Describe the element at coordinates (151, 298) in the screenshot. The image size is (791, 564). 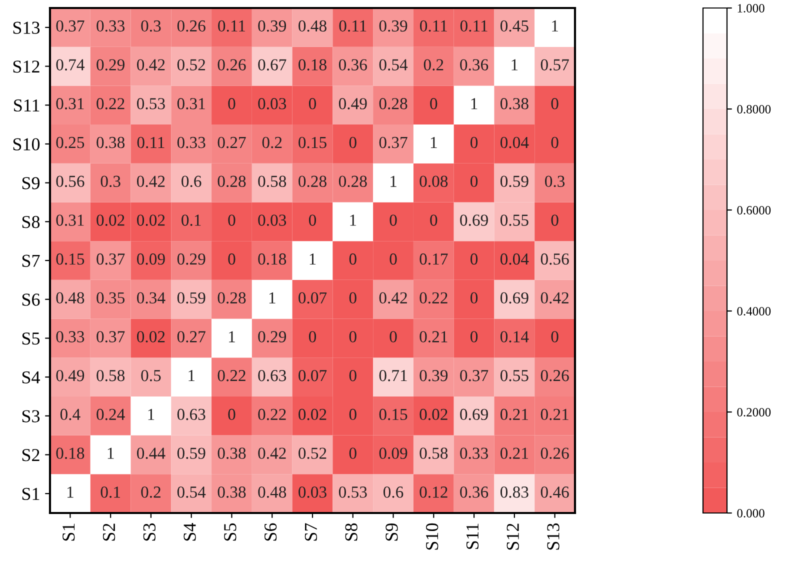
I see `data-label: 0.34` at that location.